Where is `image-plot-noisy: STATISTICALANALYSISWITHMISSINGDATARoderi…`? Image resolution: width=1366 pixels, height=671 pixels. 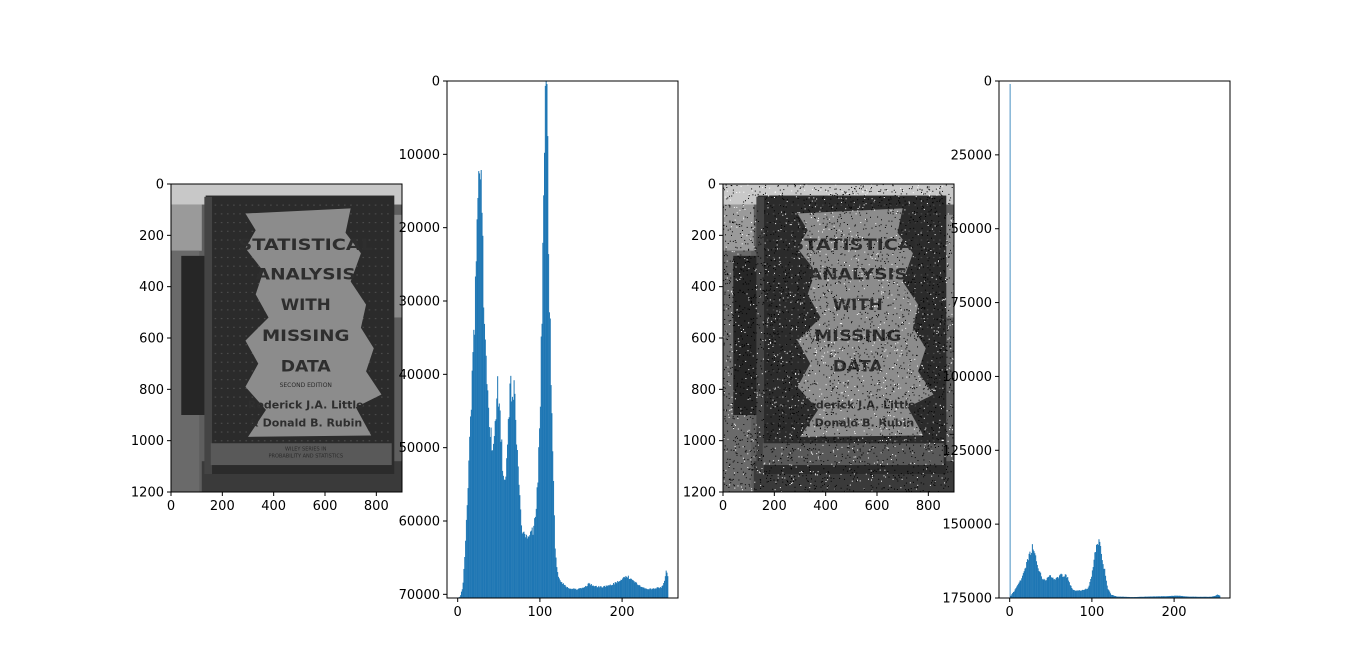
image-plot-noisy: STATISTICALANALYSISWITHMISSINGDATARoderi… is located at coordinates (819, 346).